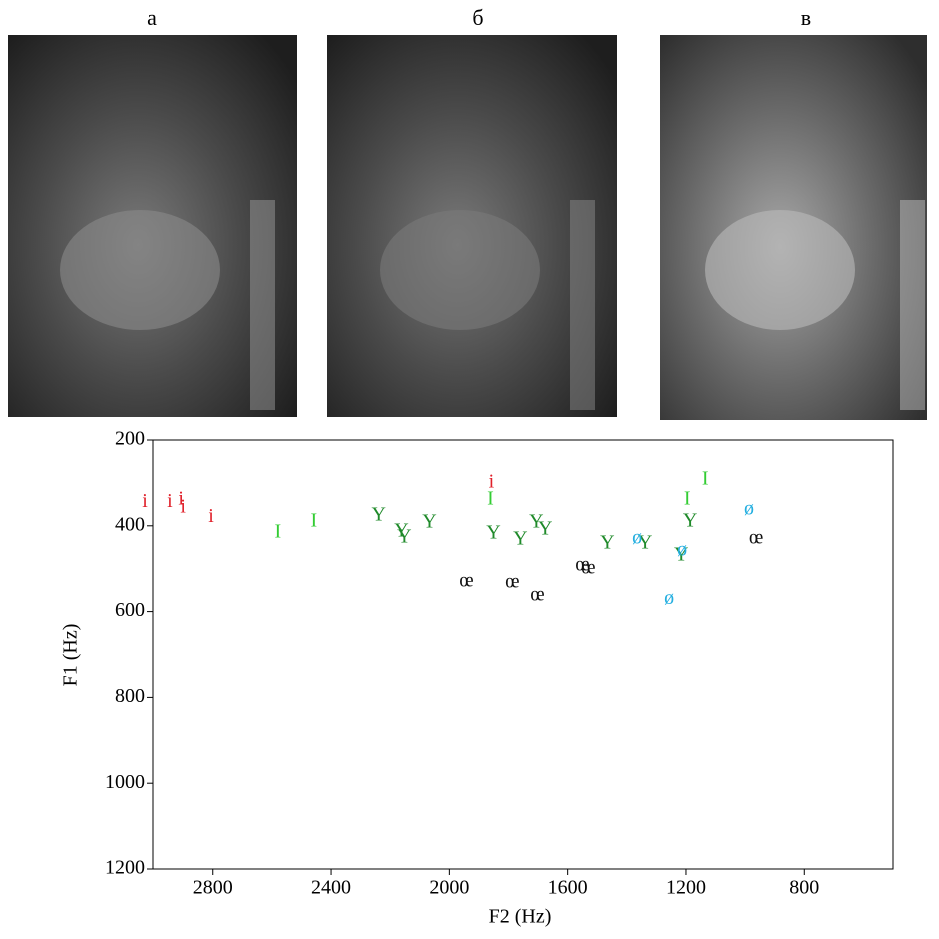  I want to click on y-tick-label: 200, so click(130, 439).